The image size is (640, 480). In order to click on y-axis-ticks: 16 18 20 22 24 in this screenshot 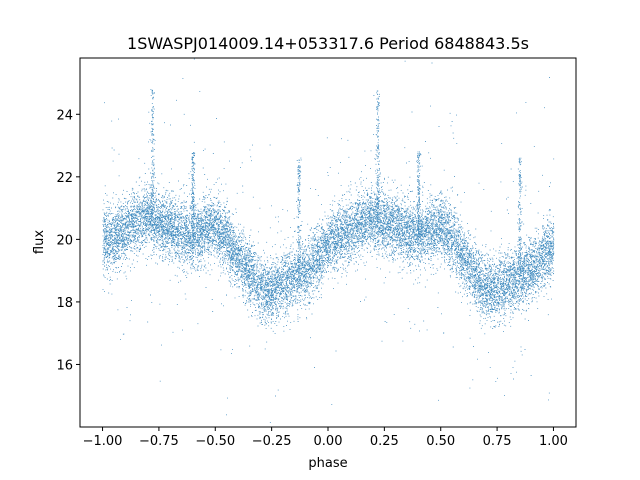, I will do `click(68, 240)`.